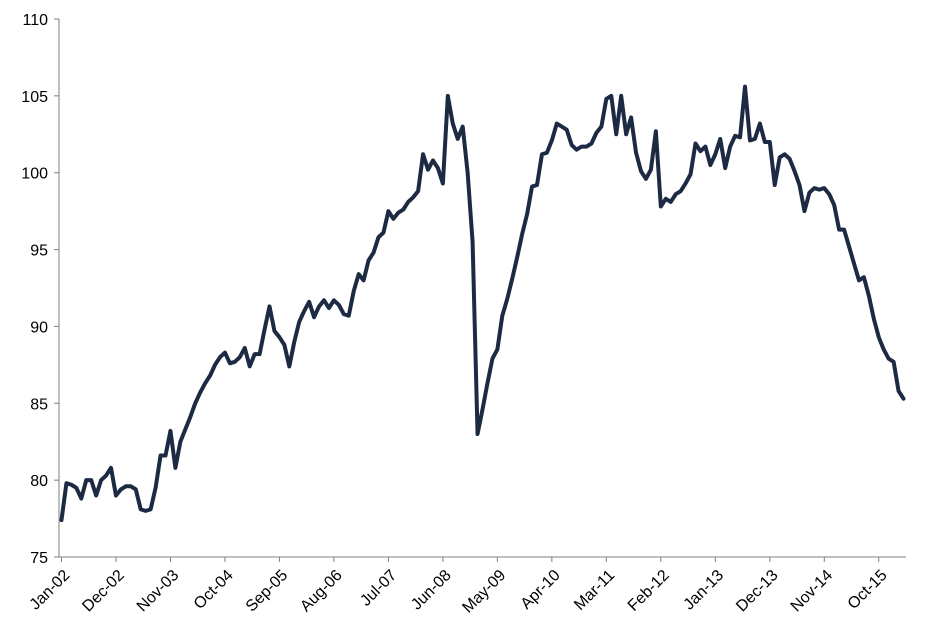 The height and width of the screenshot is (639, 939). What do you see at coordinates (484, 592) in the screenshot?
I see `x-tick-label: May-09` at bounding box center [484, 592].